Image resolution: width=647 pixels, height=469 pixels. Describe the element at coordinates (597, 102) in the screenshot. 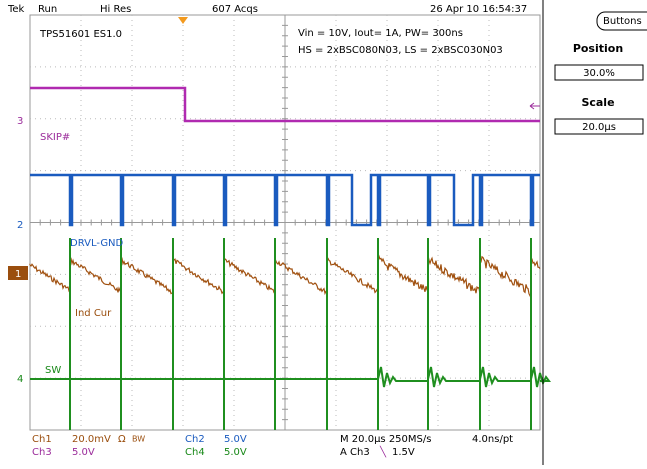

I see `scale-label: Scale` at that location.